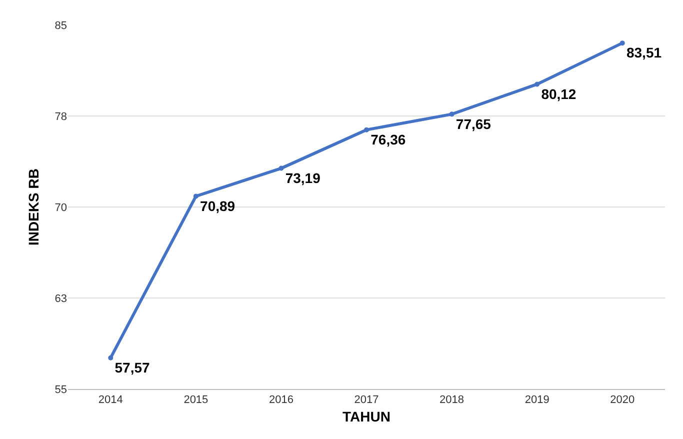 The image size is (683, 439). I want to click on y-axis-title: INDEKS RB, so click(33, 207).